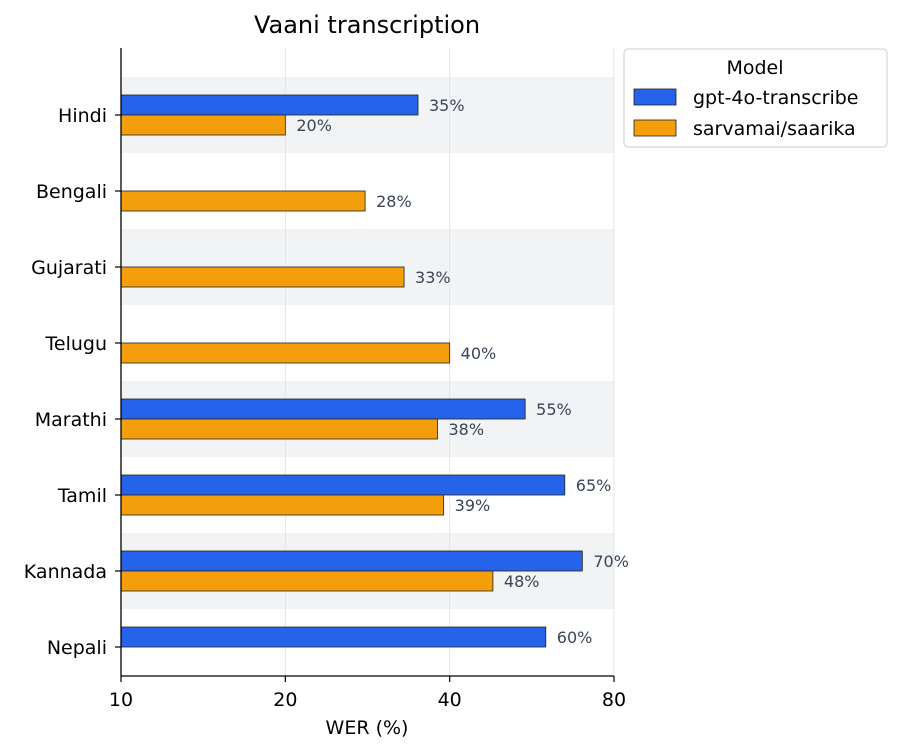  Describe the element at coordinates (655, 128) in the screenshot. I see `legend-swatch-sarvamai-saarika` at that location.